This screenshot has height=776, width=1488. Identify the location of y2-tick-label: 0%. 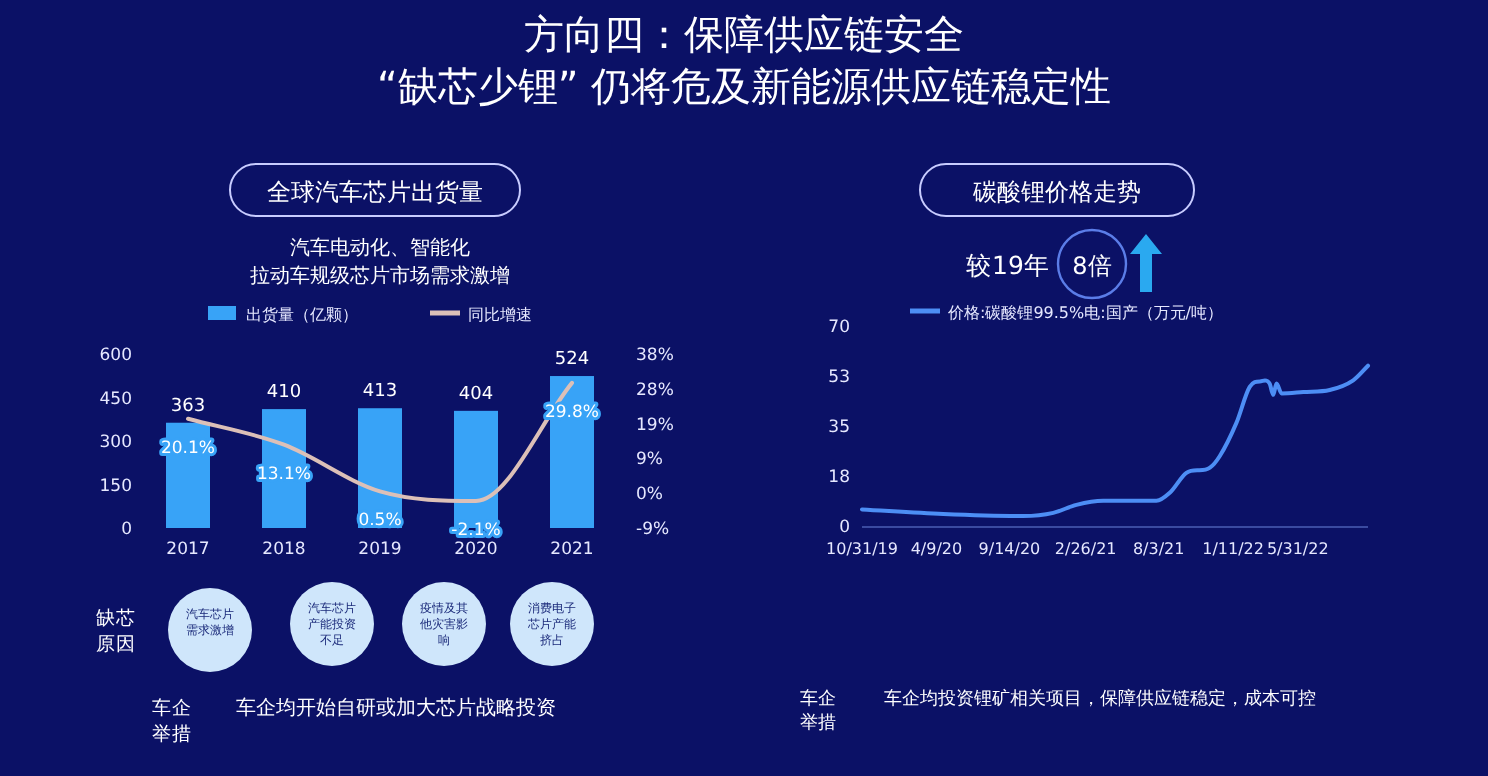
(649, 495).